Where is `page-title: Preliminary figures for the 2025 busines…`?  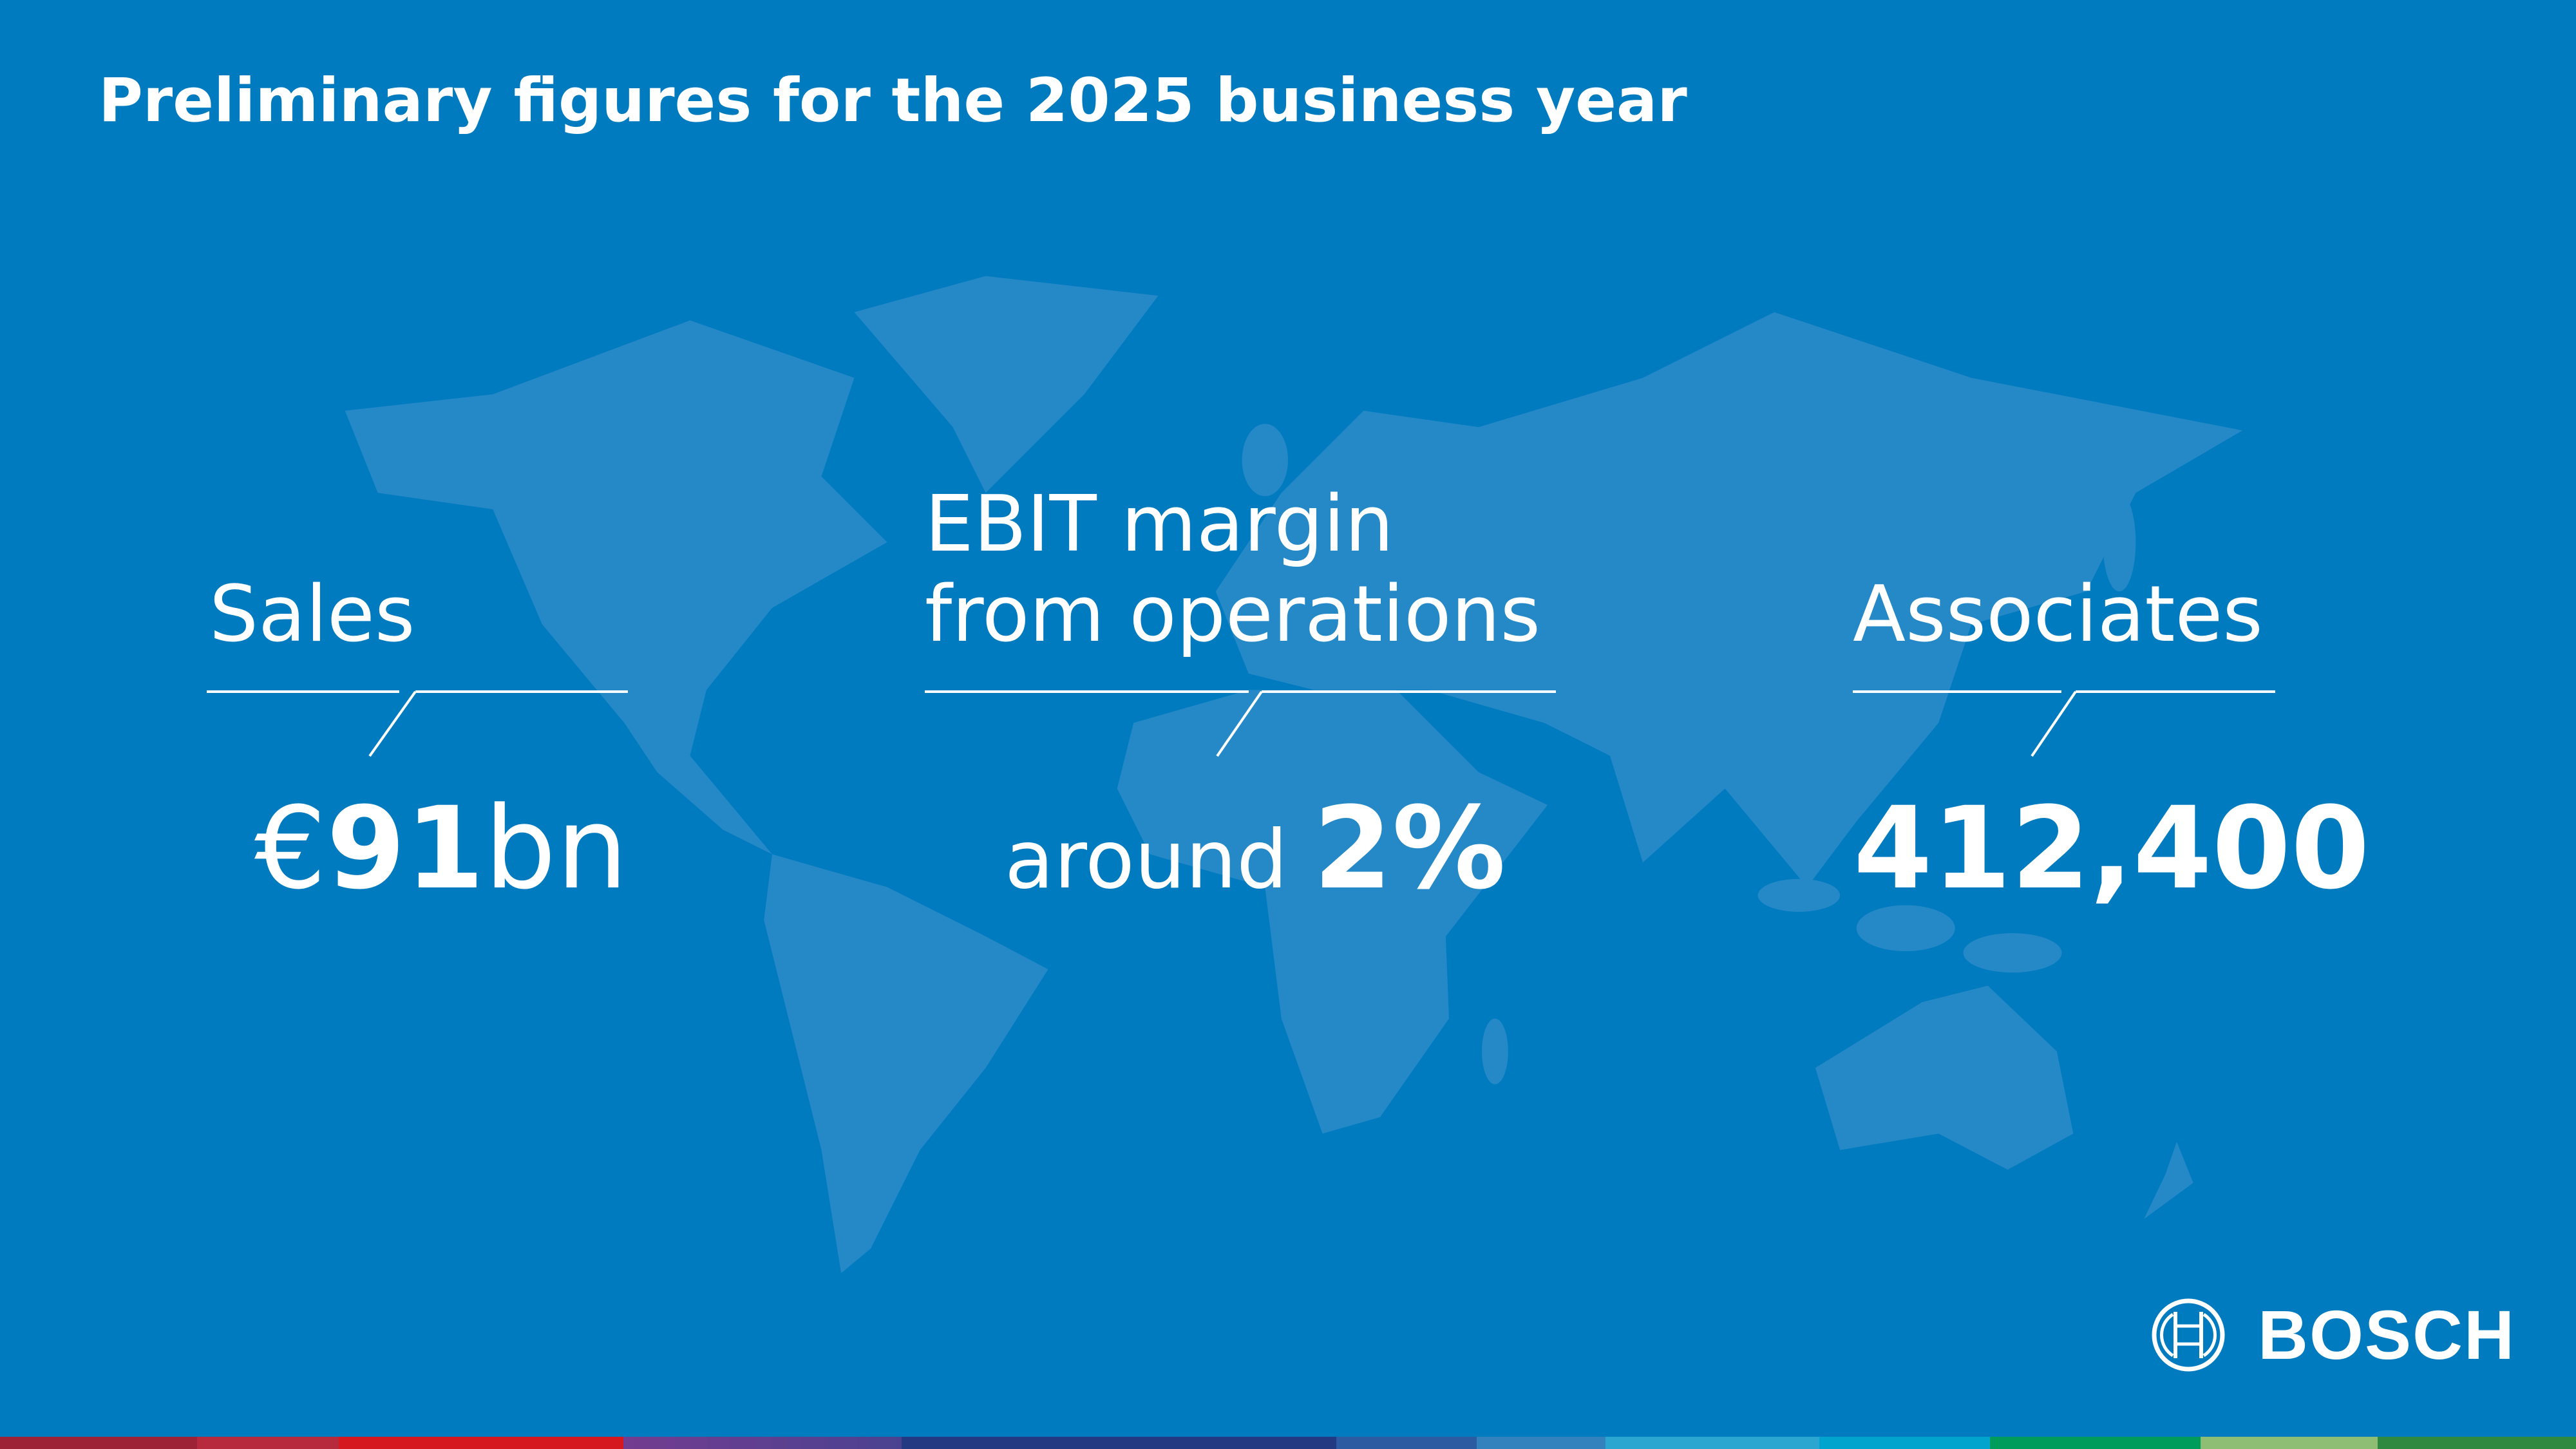 page-title: Preliminary figures for the 2025 busines… is located at coordinates (893, 101).